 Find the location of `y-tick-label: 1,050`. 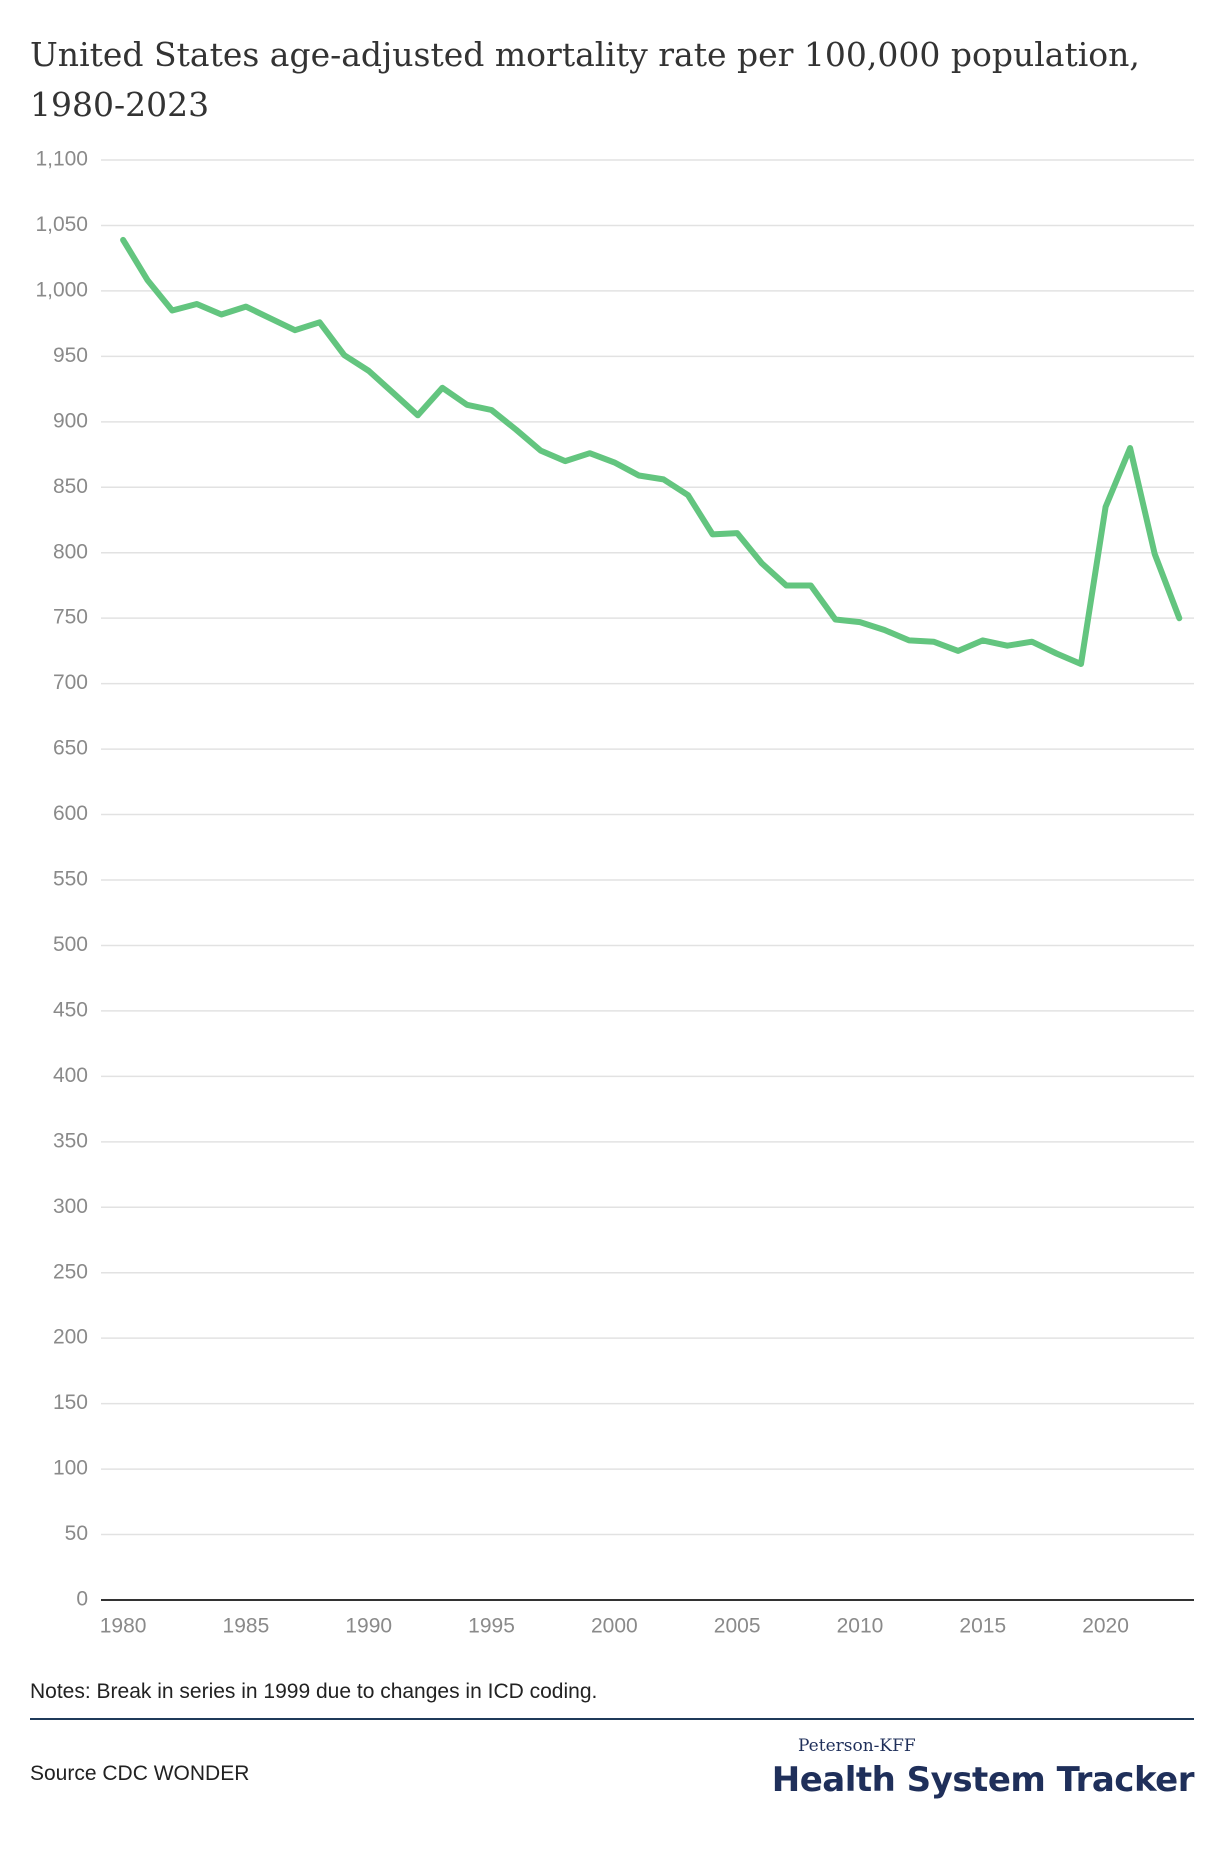

y-tick-label: 1,050 is located at coordinates (61, 224).